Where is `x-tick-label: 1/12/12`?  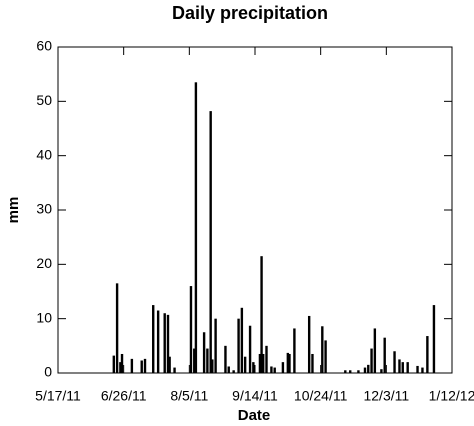 x-tick-label: 1/12/12 is located at coordinates (451, 396).